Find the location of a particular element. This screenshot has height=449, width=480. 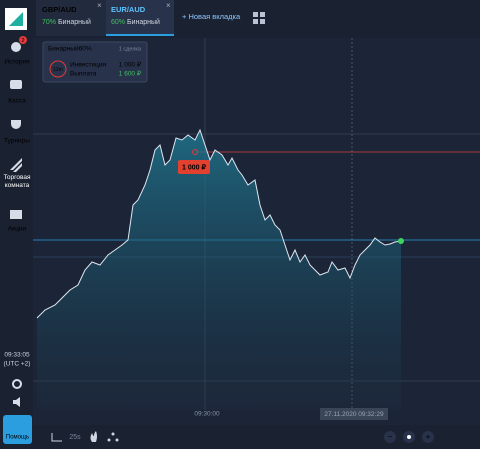

badge-count: 2 is located at coordinates (22, 41).